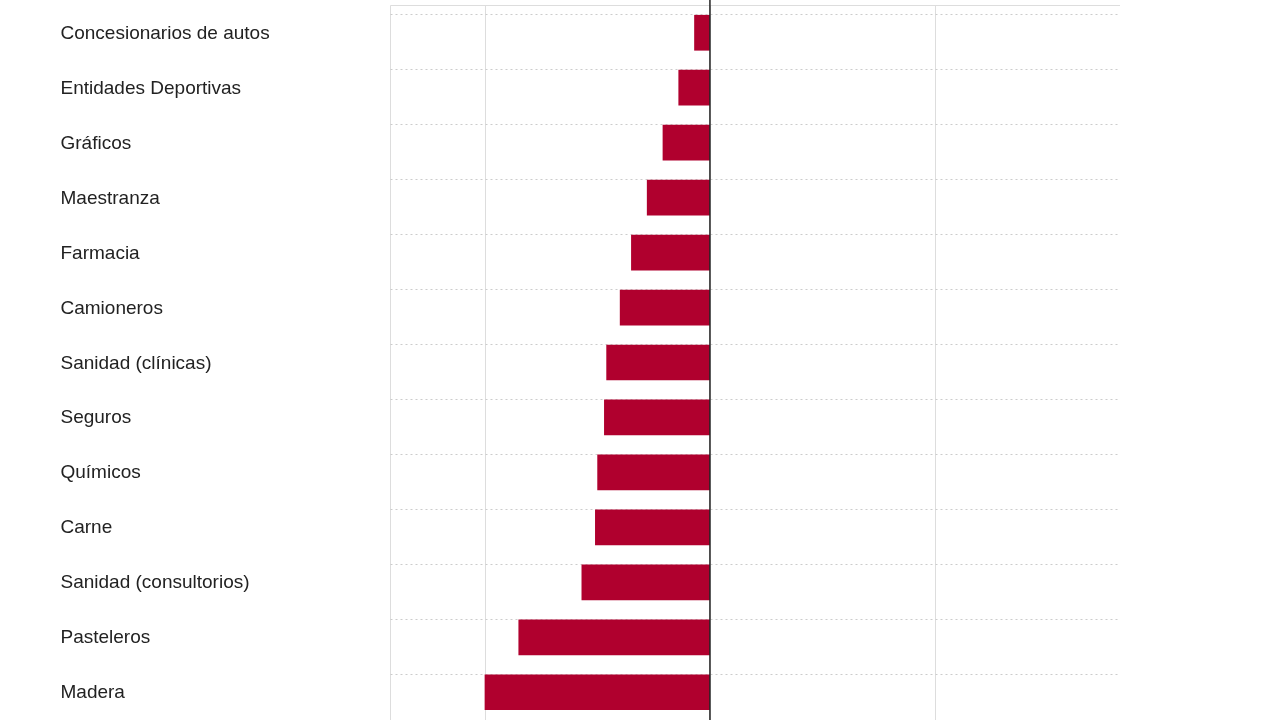  I want to click on y-tick-label: Sanidad (consultorios), so click(155, 582).